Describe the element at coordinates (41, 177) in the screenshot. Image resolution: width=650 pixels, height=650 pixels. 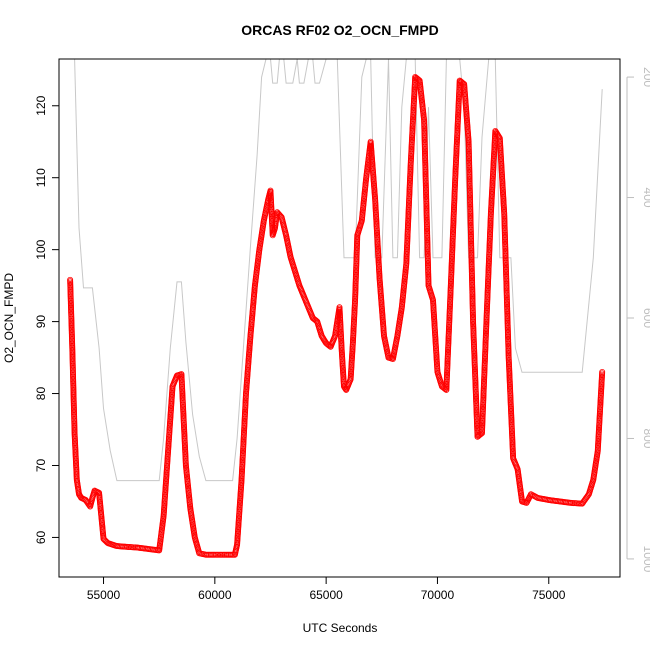
I see `y-tick-label: 110` at that location.